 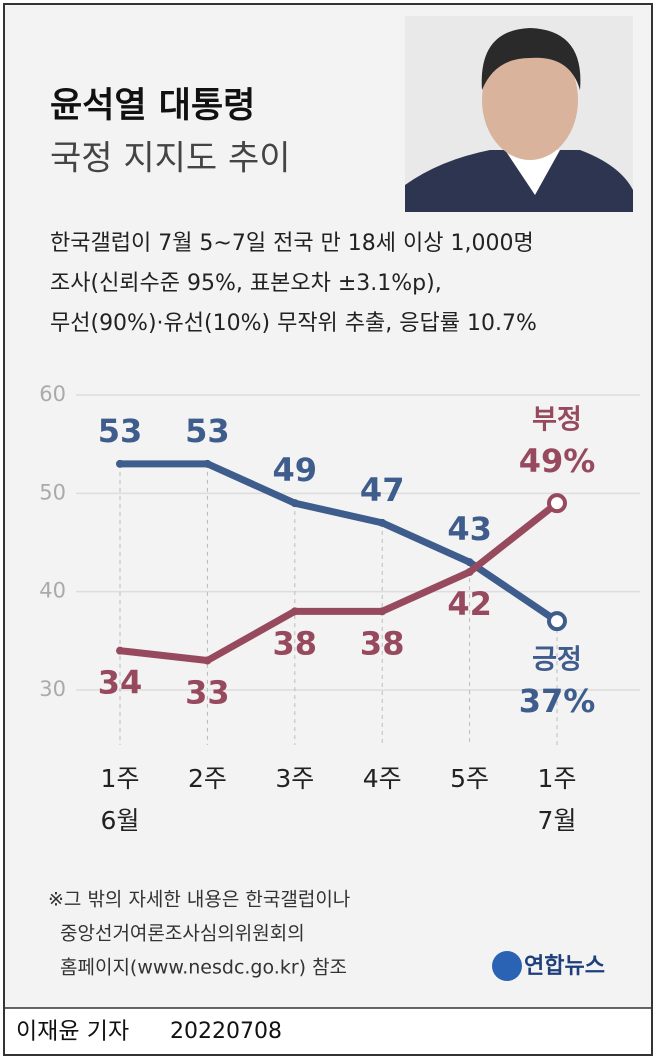 What do you see at coordinates (328, 1031) in the screenshot?
I see `byline-bar` at bounding box center [328, 1031].